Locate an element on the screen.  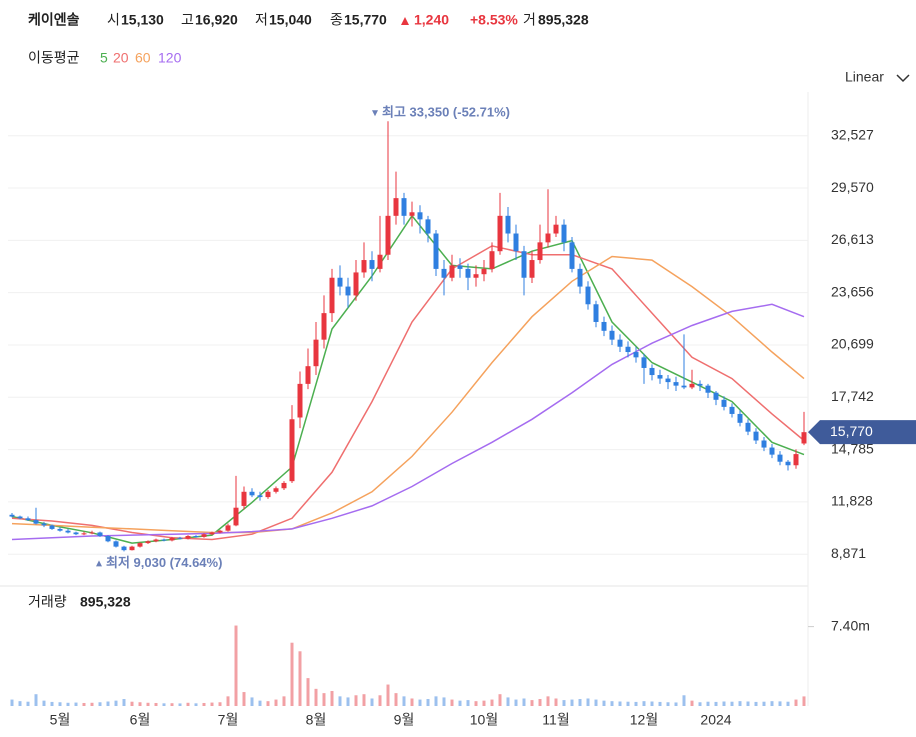
y-tick-label: 23,656 is located at coordinates (852, 291).